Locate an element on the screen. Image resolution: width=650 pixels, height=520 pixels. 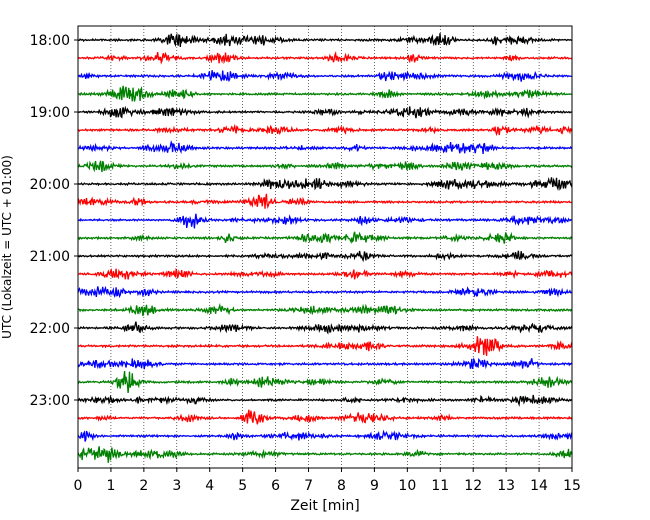
x-tick-label: 2 is located at coordinates (143, 486).